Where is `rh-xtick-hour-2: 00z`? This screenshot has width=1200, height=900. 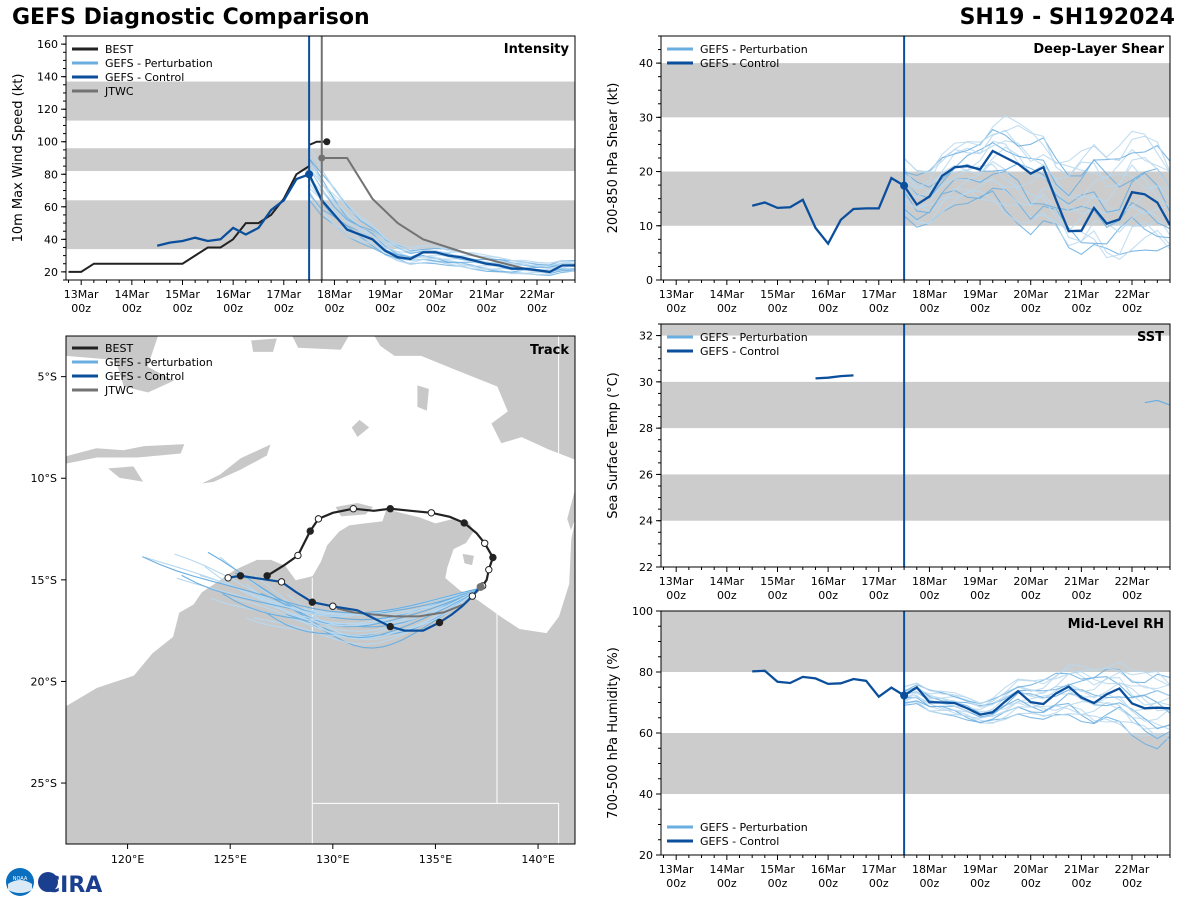
rh-xtick-hour-2: 00z is located at coordinates (778, 883).